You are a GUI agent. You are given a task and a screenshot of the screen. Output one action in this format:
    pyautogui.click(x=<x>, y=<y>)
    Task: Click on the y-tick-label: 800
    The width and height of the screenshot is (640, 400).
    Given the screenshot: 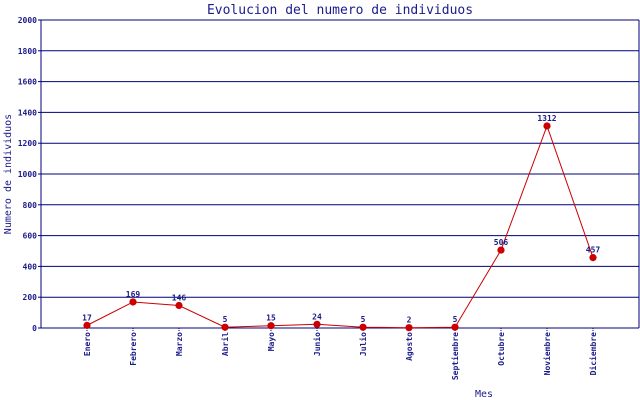 What is the action you would take?
    pyautogui.click(x=30, y=205)
    